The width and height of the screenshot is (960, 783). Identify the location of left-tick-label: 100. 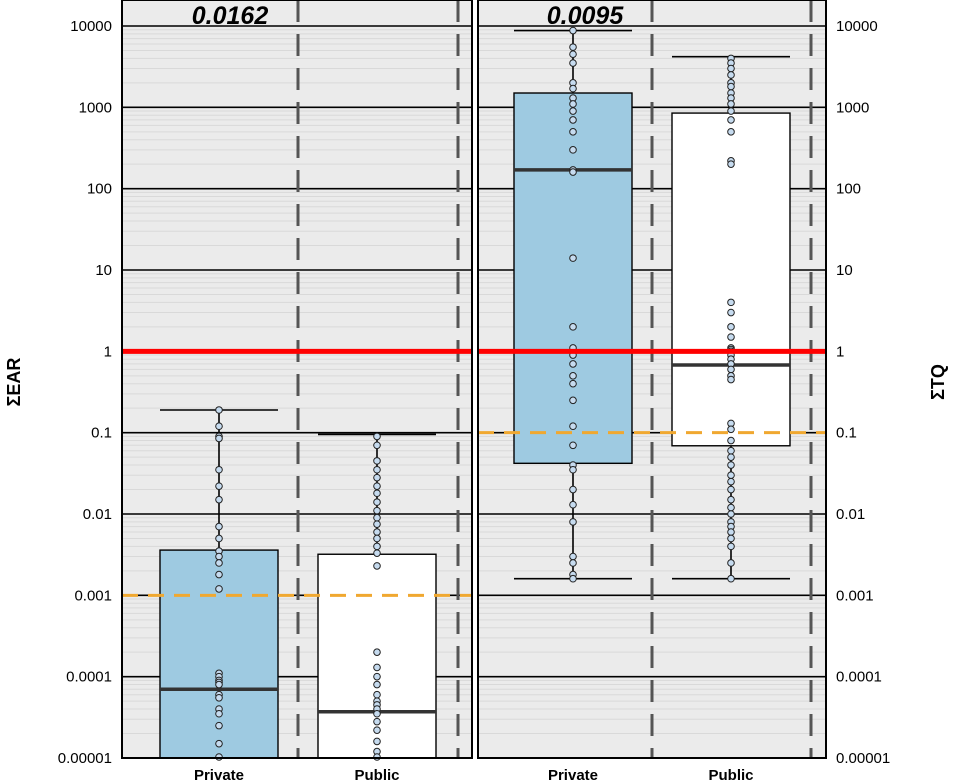
(99, 189).